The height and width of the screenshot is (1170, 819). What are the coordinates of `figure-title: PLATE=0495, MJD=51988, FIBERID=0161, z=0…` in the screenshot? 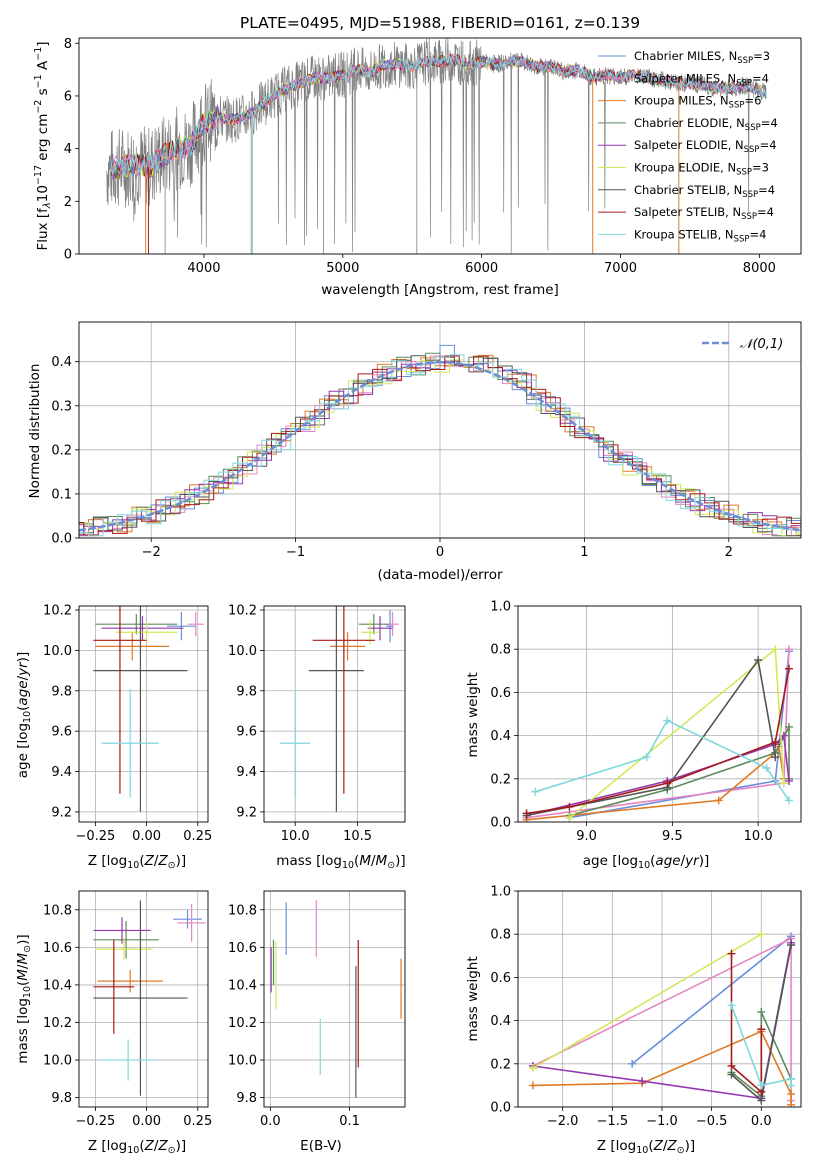 It's located at (440, 23).